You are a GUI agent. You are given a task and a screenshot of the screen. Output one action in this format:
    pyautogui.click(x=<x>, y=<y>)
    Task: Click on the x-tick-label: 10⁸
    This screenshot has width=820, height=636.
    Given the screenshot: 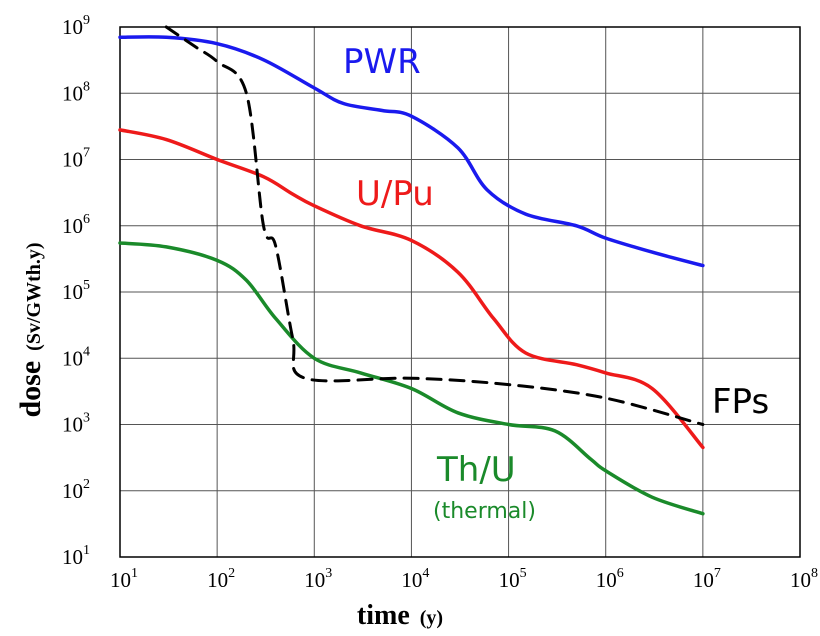 What is the action you would take?
    pyautogui.click(x=804, y=579)
    